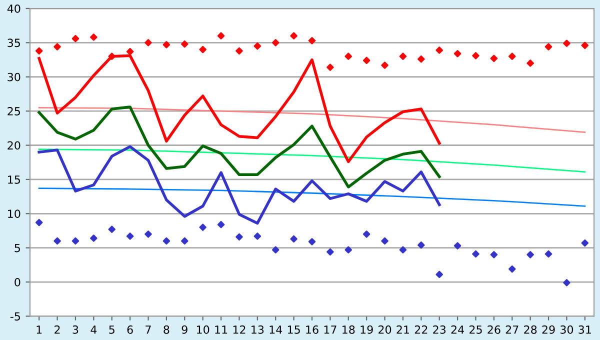 Image resolution: width=600 pixels, height=340 pixels. What do you see at coordinates (530, 329) in the screenshot?
I see `x-tick-label: 28` at bounding box center [530, 329].